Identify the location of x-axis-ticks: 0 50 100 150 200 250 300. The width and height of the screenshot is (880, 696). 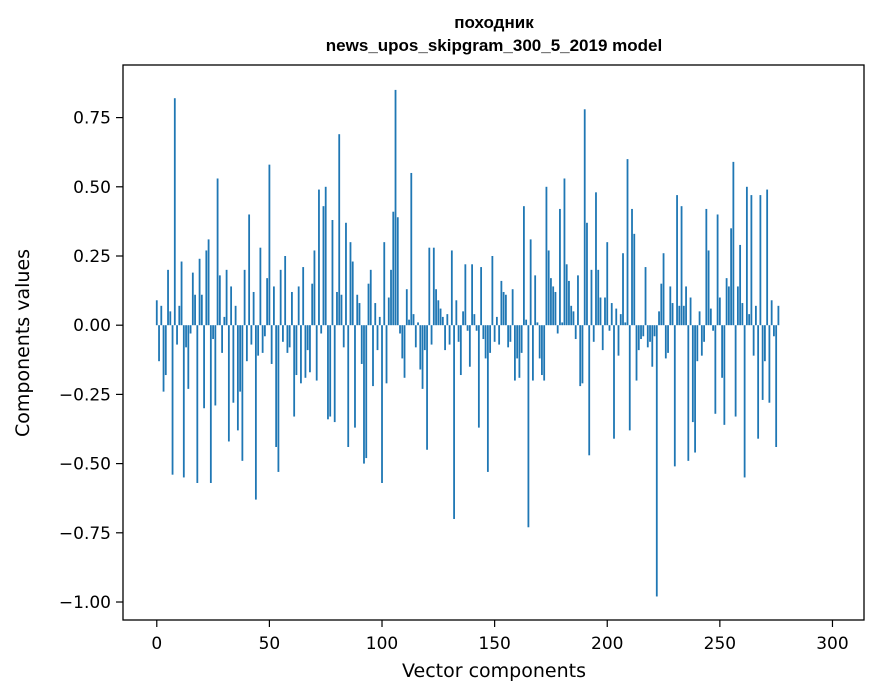
(500, 637).